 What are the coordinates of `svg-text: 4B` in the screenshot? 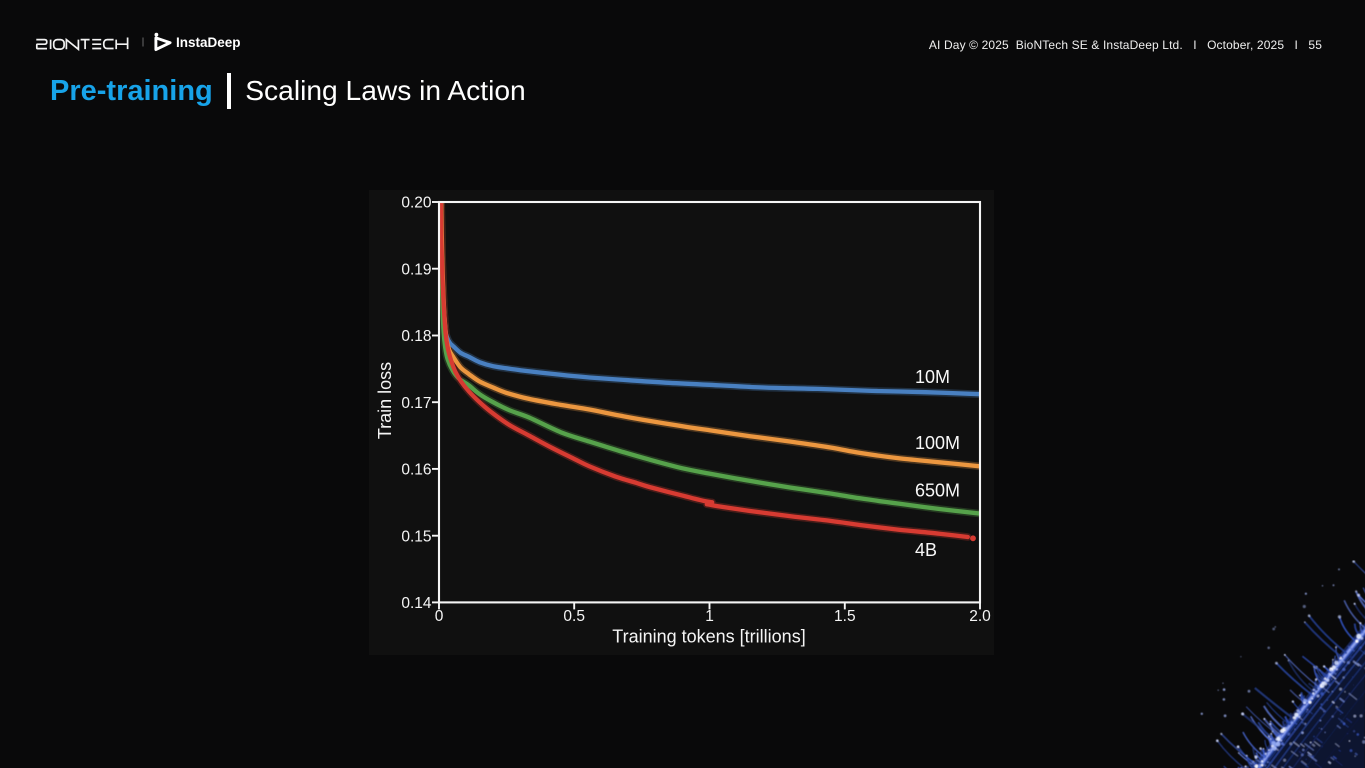 It's located at (926, 550).